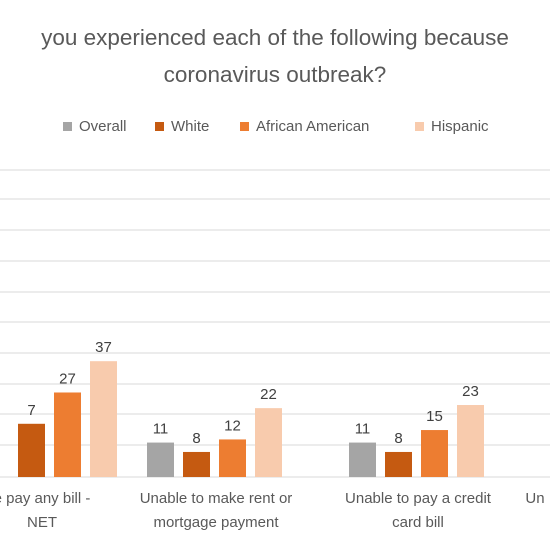 This screenshot has height=550, width=550. Describe the element at coordinates (103, 419) in the screenshot. I see `bar-cat1-hispanic` at that location.